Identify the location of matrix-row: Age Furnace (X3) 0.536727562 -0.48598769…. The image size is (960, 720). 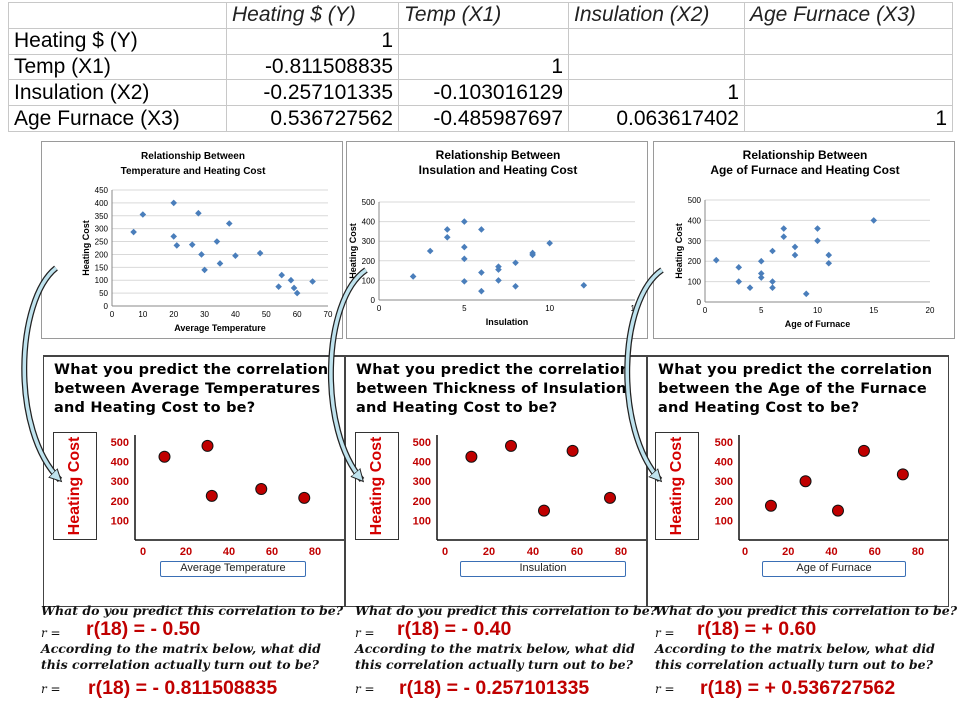
(480, 118).